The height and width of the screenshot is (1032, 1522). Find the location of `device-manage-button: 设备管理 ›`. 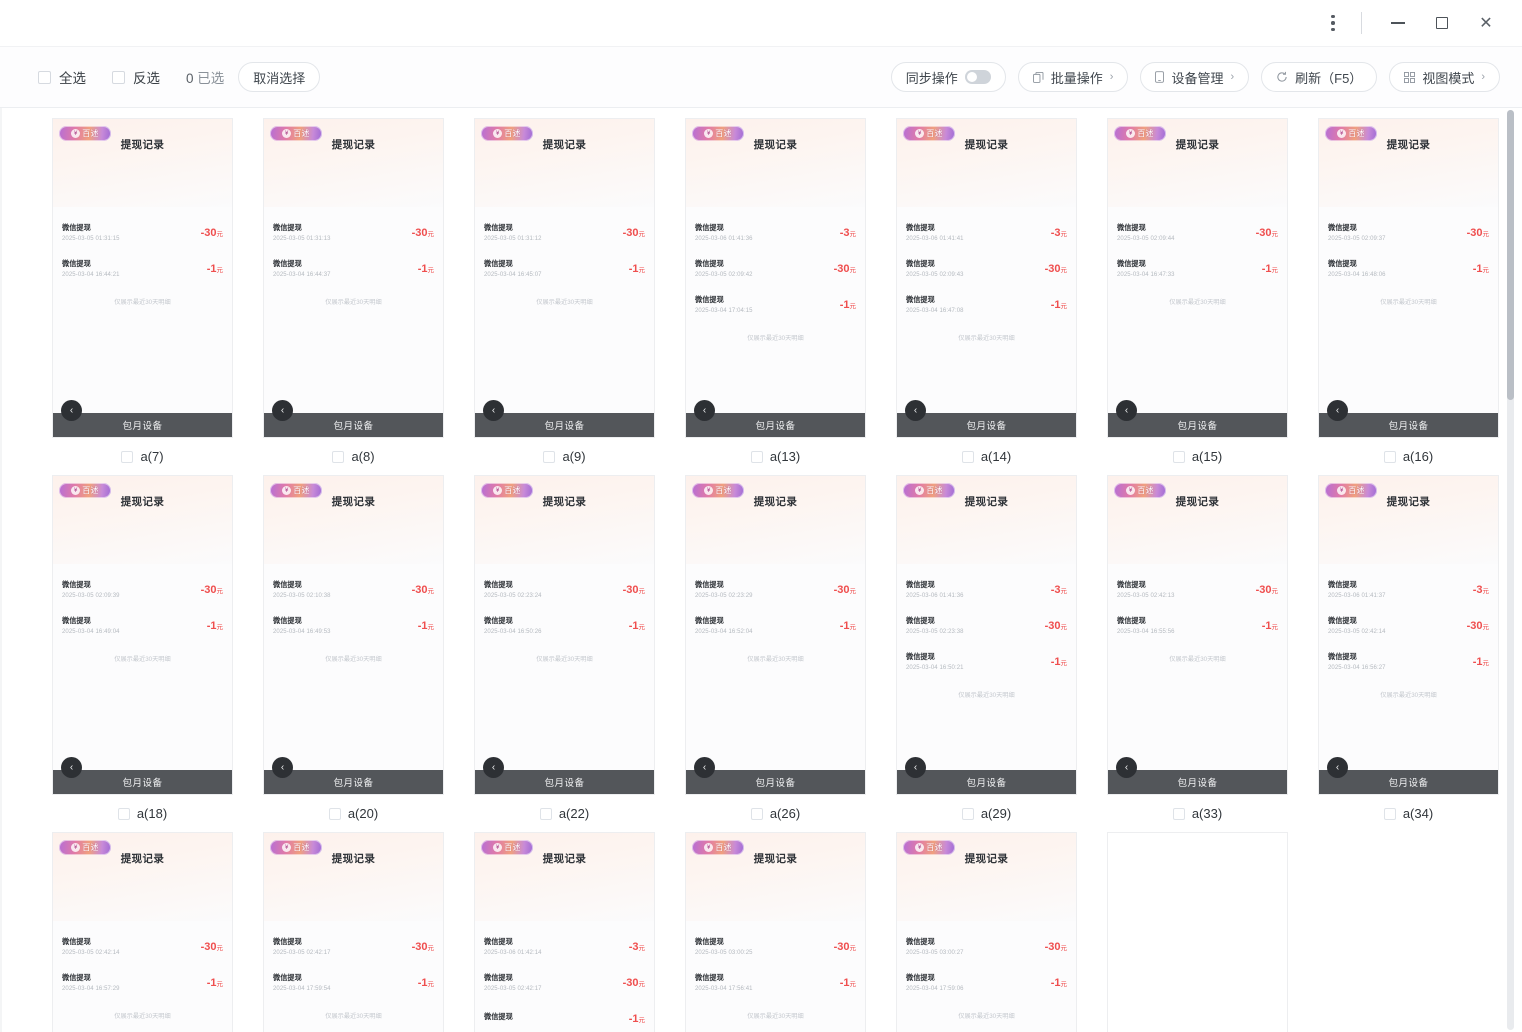

device-manage-button: 设备管理 › is located at coordinates (1195, 77).